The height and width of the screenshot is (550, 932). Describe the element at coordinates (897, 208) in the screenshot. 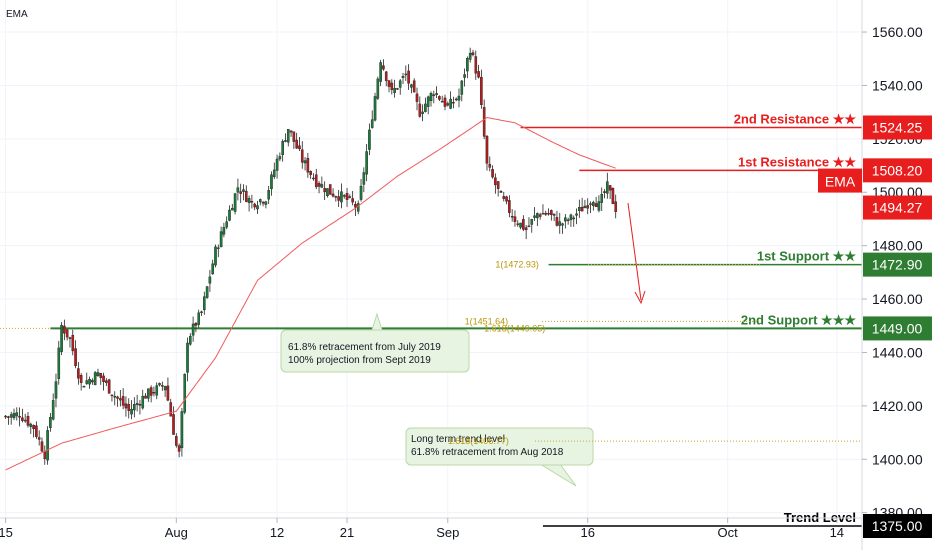

I see `current-price-label: 1494.27` at that location.